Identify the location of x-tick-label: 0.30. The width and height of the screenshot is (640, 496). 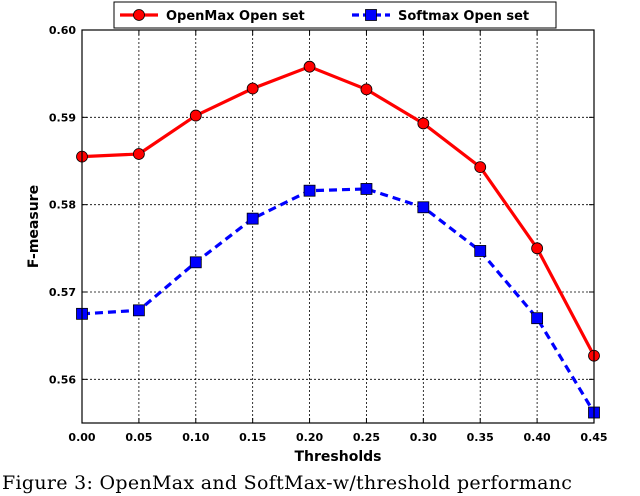
(423, 437).